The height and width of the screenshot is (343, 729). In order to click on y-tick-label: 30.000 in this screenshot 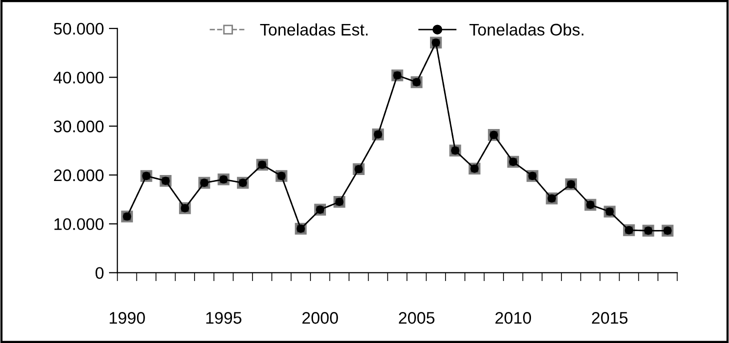, I will do `click(79, 126)`.